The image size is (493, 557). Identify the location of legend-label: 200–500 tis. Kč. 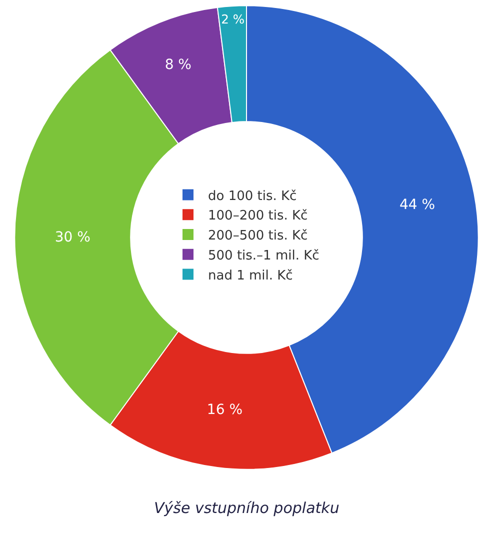
(258, 236).